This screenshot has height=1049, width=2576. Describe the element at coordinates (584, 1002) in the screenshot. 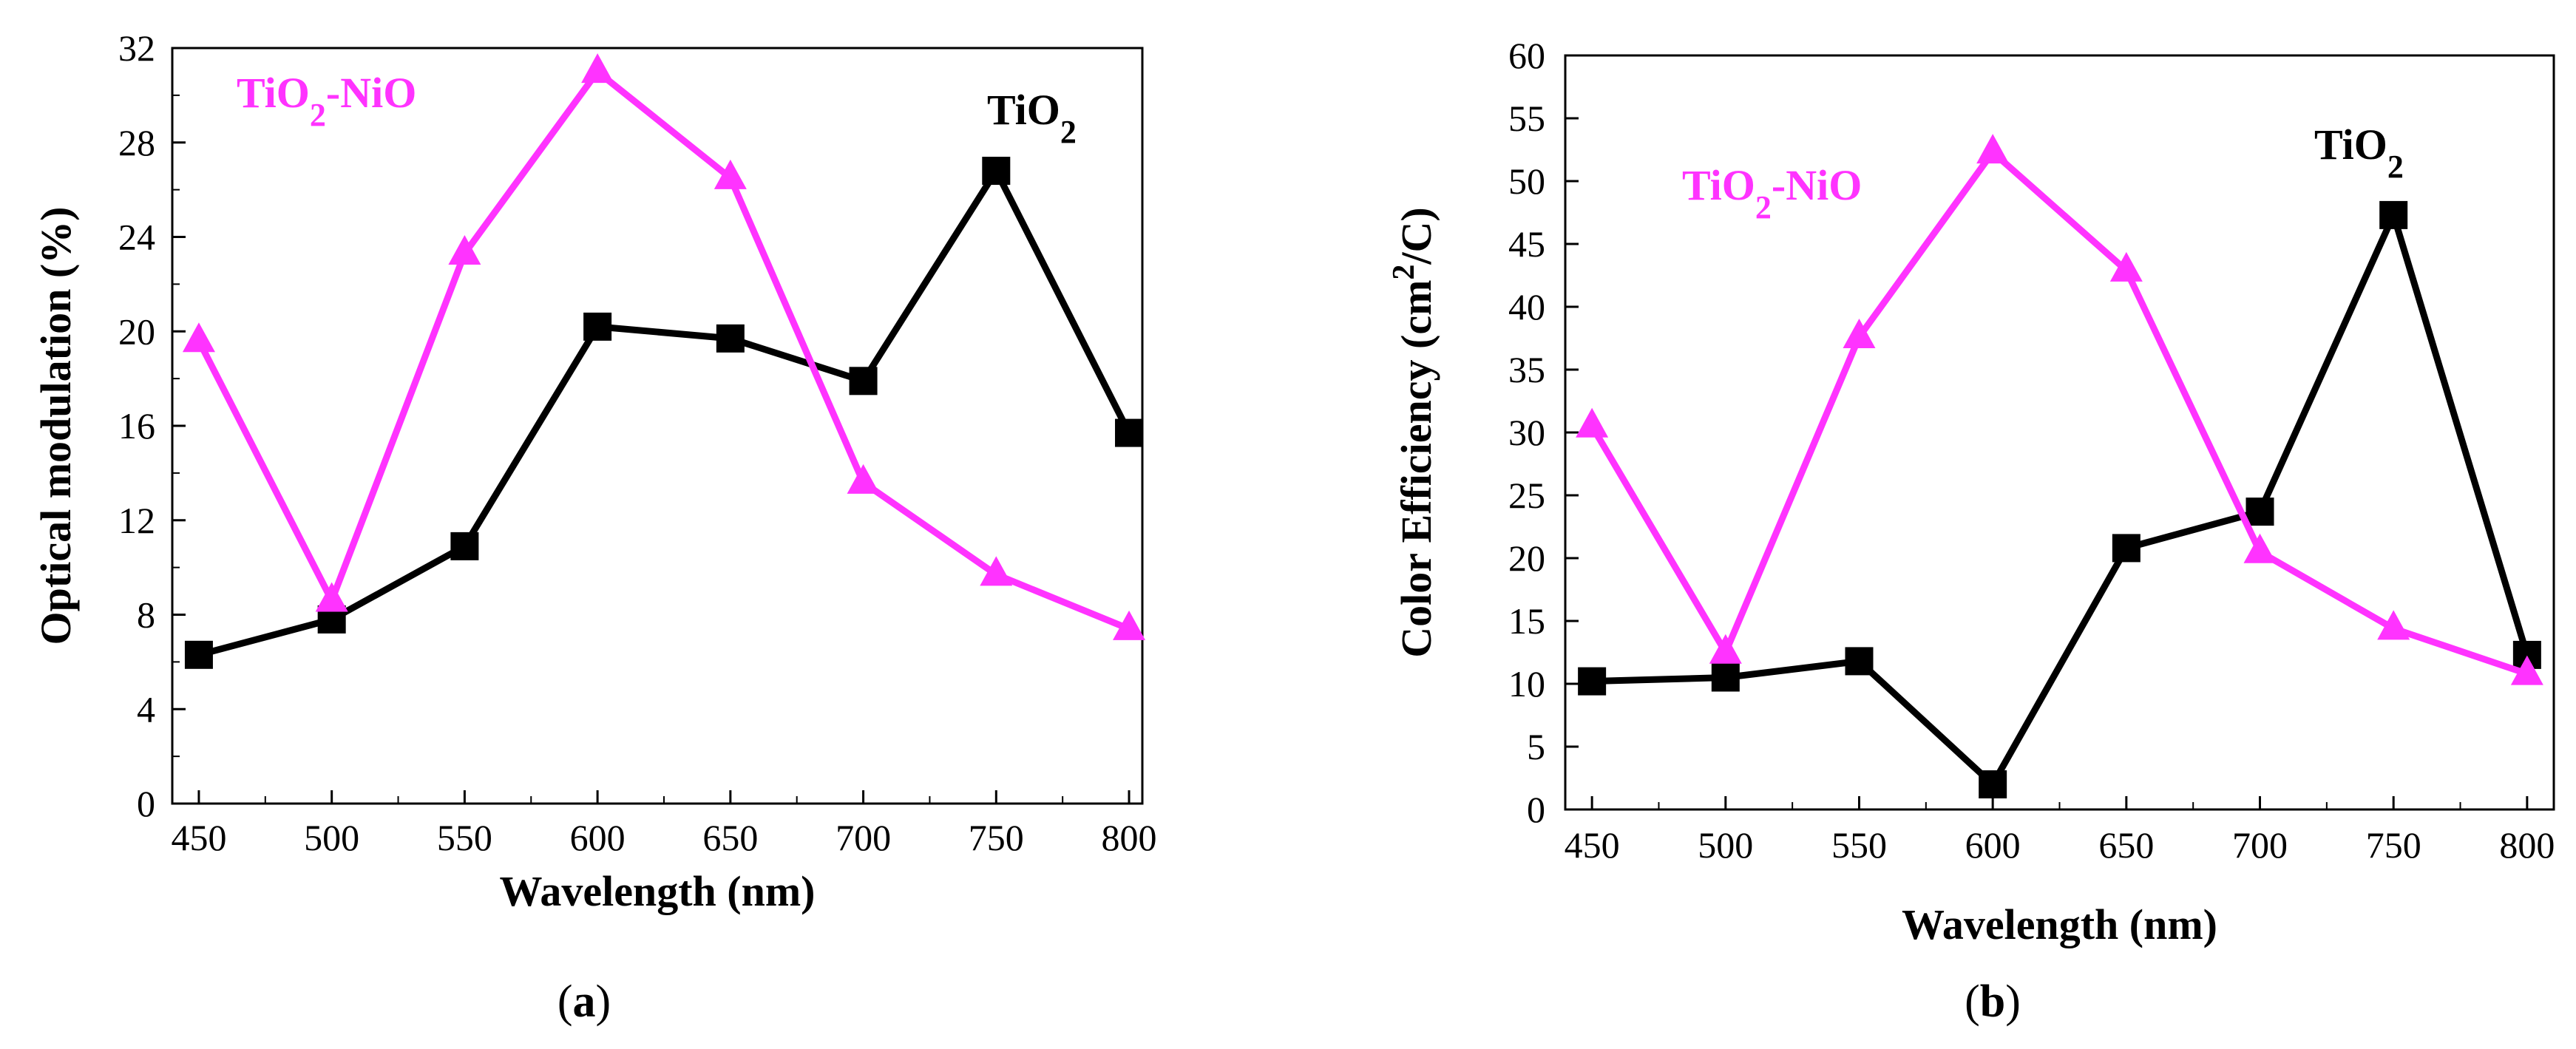

I see `panel-label: (a)` at that location.